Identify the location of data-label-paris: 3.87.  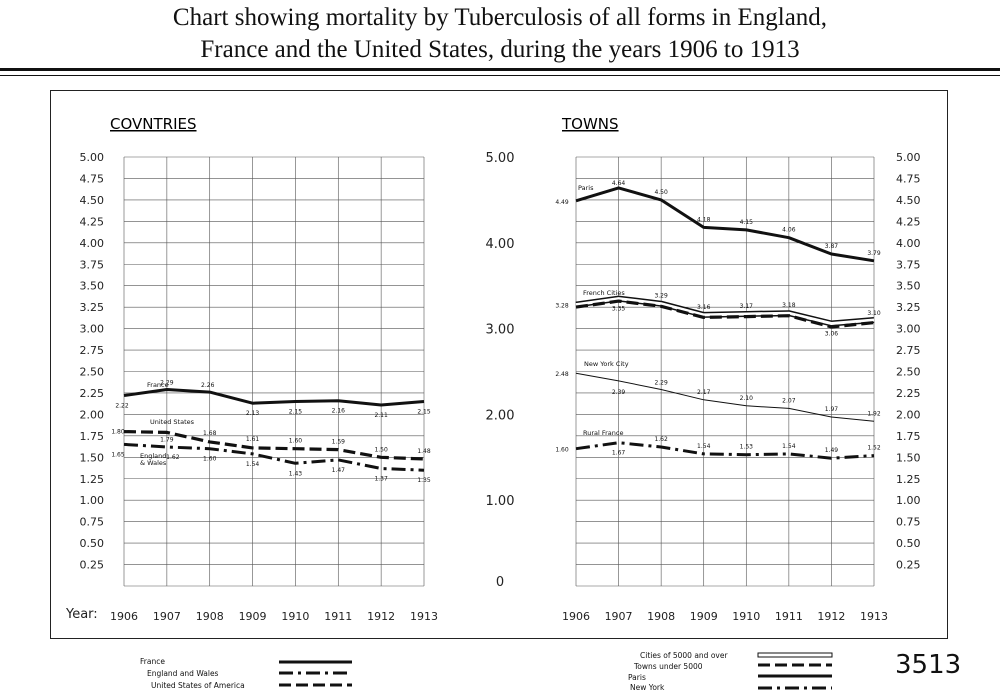
(832, 246).